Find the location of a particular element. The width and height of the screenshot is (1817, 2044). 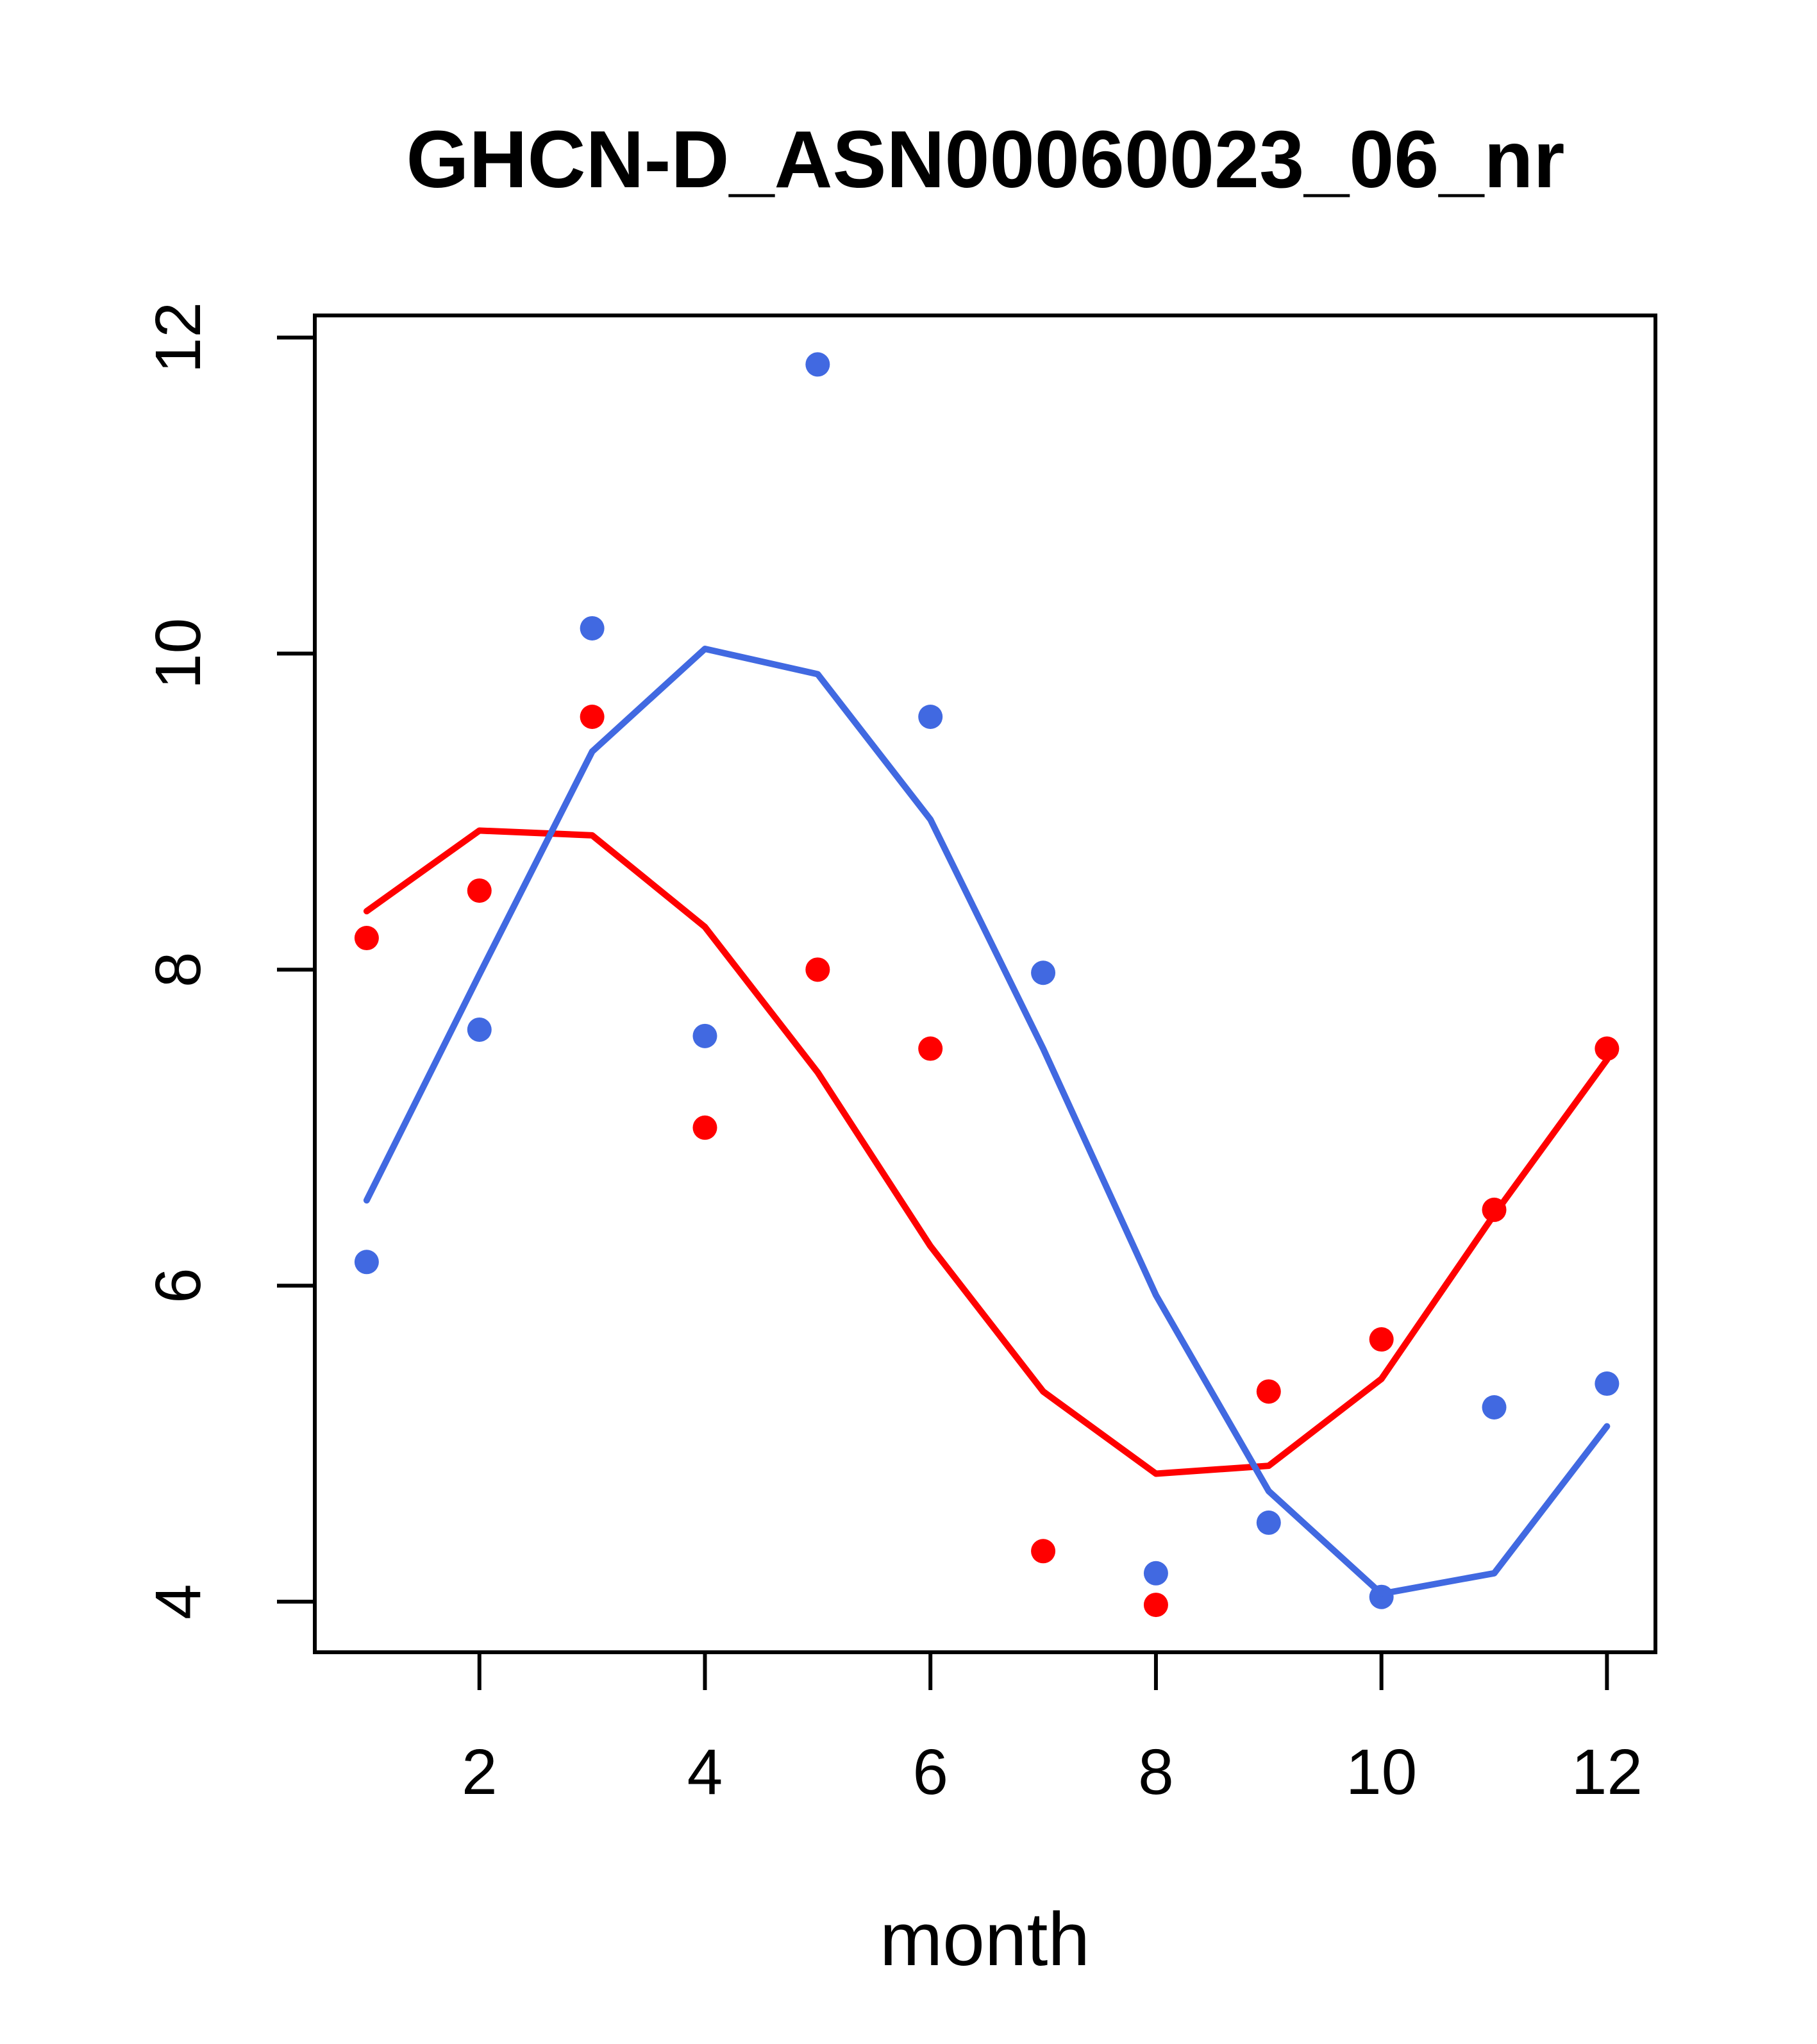

y-tick-label: 12 is located at coordinates (178, 338).